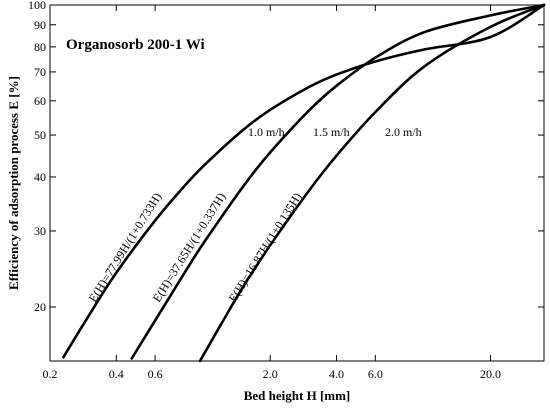  Describe the element at coordinates (37, 6) in the screenshot. I see `y-tick-label: 100` at that location.